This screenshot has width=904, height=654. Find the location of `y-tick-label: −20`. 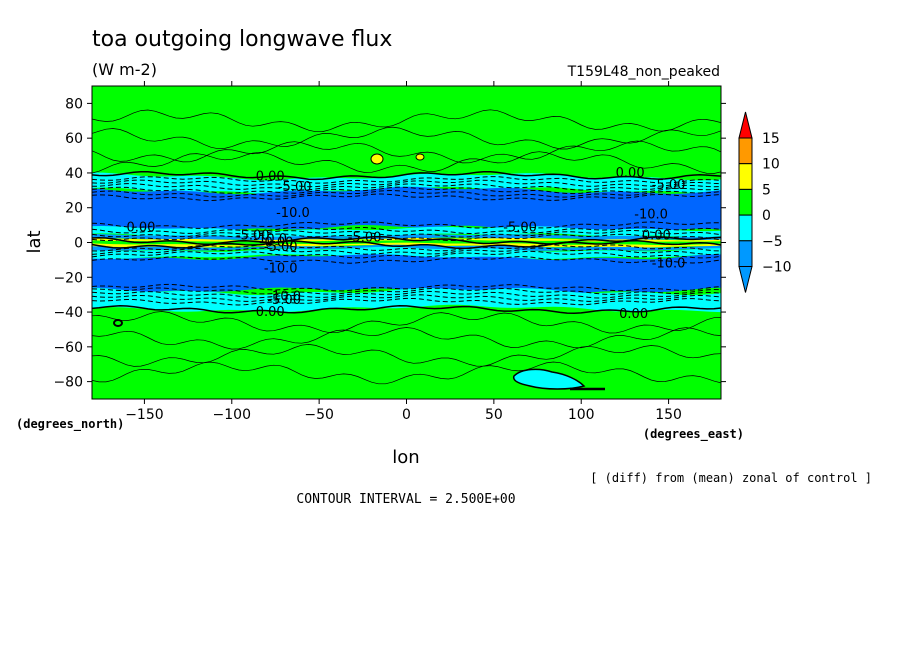

y-tick-label: −20 is located at coordinates (68, 278).